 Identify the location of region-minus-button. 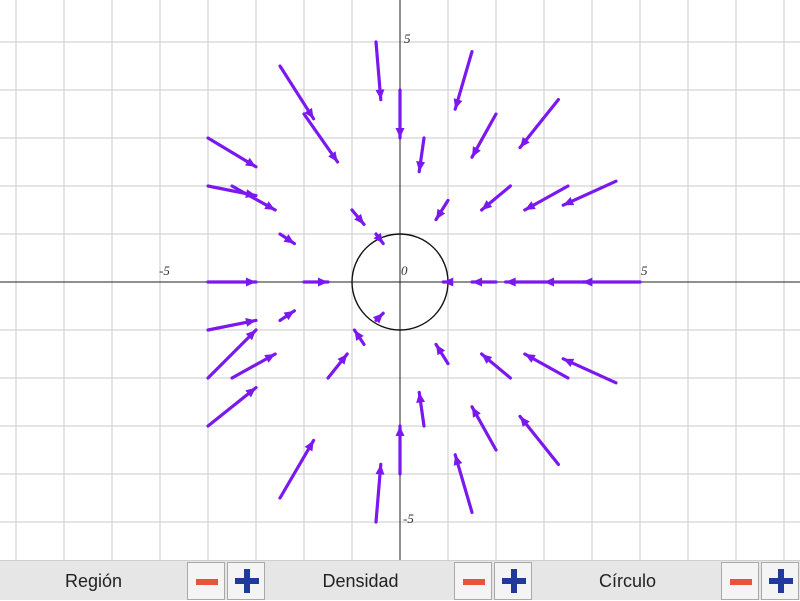
(206, 581).